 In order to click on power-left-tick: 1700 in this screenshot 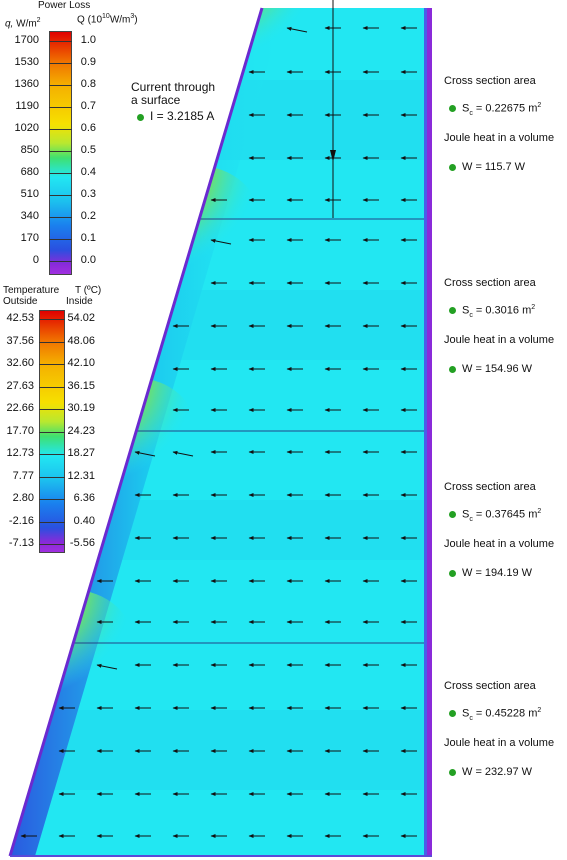, I will do `click(26, 40)`.